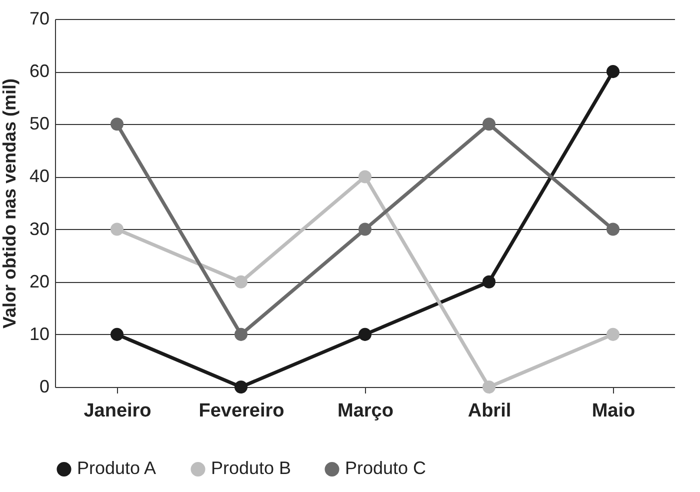  What do you see at coordinates (366, 411) in the screenshot?
I see `x-tick-label: Março` at bounding box center [366, 411].